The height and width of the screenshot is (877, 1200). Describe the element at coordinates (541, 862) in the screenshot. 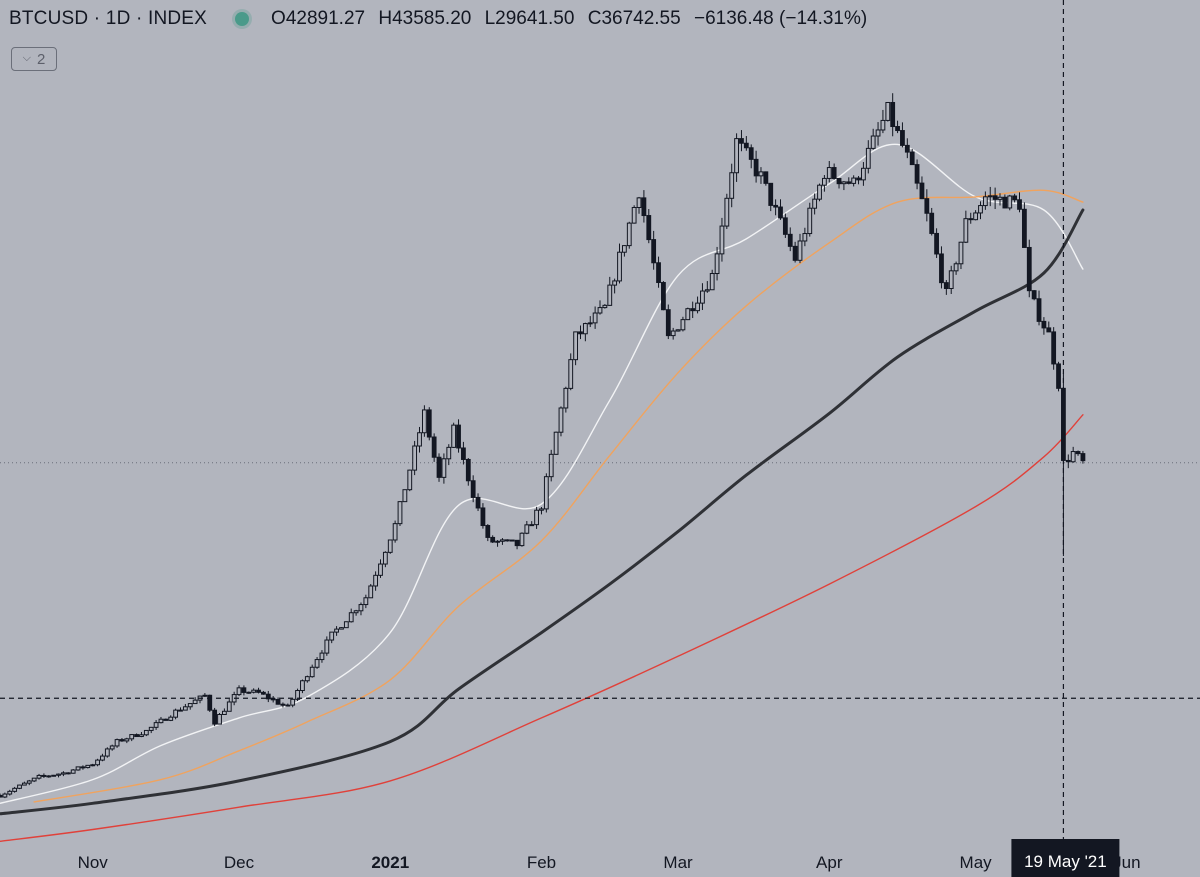

I see `time-axis-label: Feb` at that location.